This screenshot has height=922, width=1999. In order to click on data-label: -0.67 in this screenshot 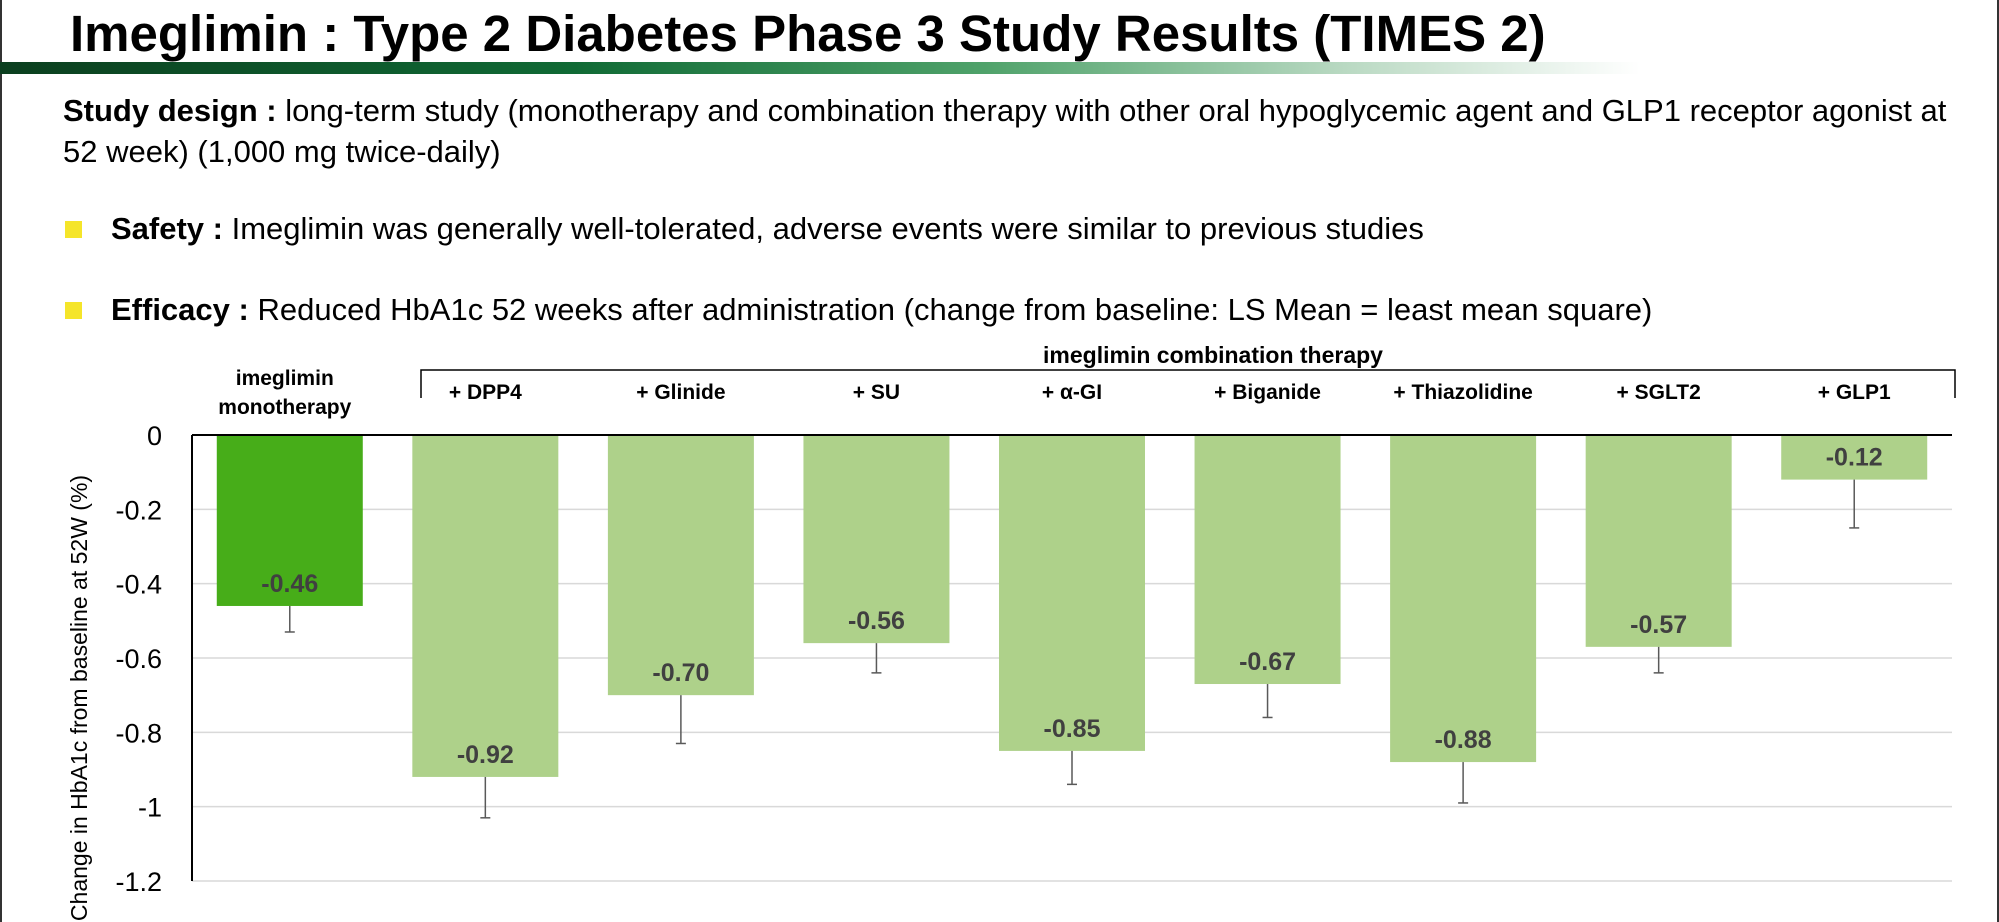, I will do `click(1267, 662)`.